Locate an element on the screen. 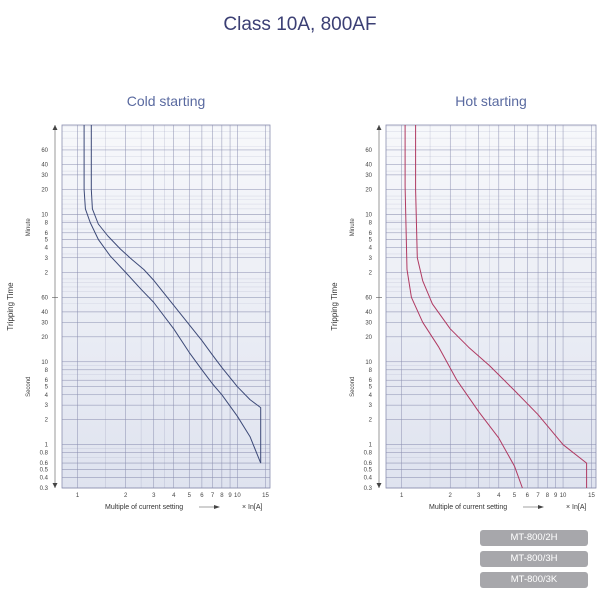 The width and height of the screenshot is (600, 600). y-tick-label-minute: 3 is located at coordinates (47, 259).